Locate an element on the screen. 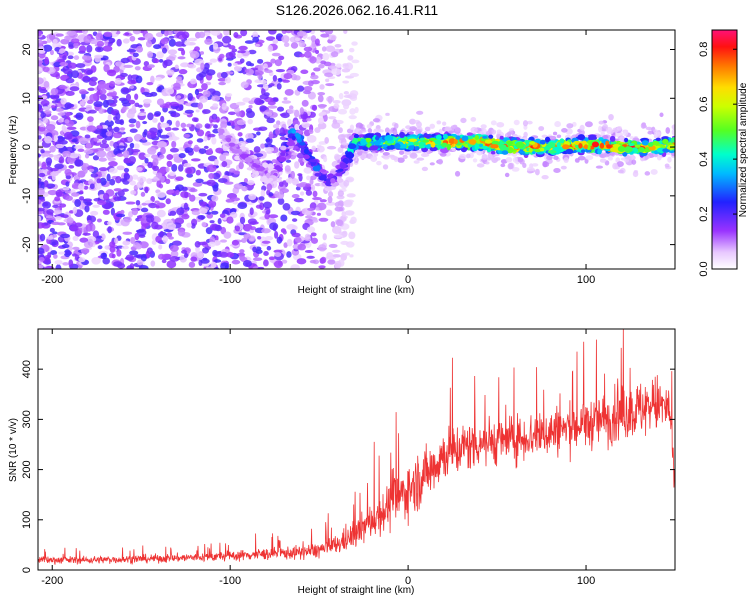 Image resolution: width=750 pixels, height=600 pixels. colorbar-ticks: 0.0 0.2 0.4 0.6 0.8 is located at coordinates (717, 159).